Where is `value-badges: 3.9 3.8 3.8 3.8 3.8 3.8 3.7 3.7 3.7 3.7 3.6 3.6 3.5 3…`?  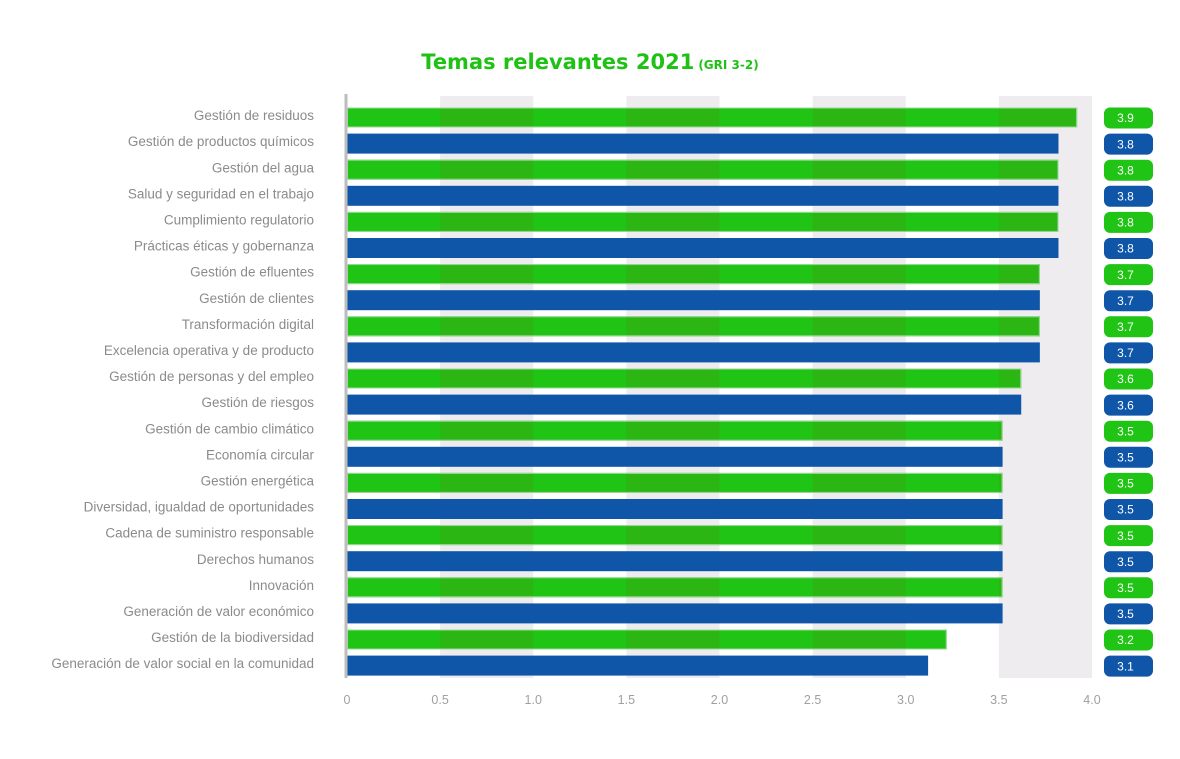
value-badges: 3.9 3.8 3.8 3.8 3.8 3.8 3.7 3.7 3.7 3.7 3.6 3.6 3.5 3… is located at coordinates (1128, 392).